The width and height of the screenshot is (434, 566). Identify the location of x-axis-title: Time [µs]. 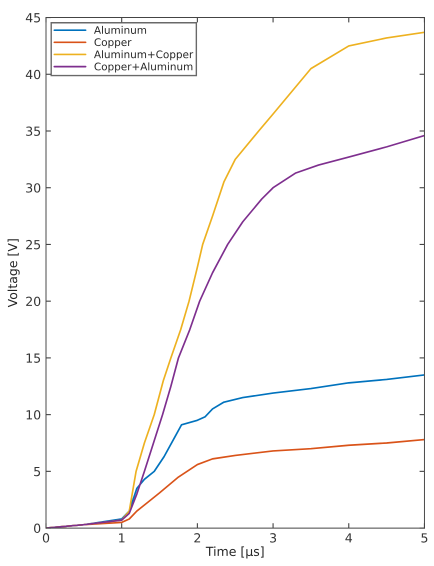
(235, 552).